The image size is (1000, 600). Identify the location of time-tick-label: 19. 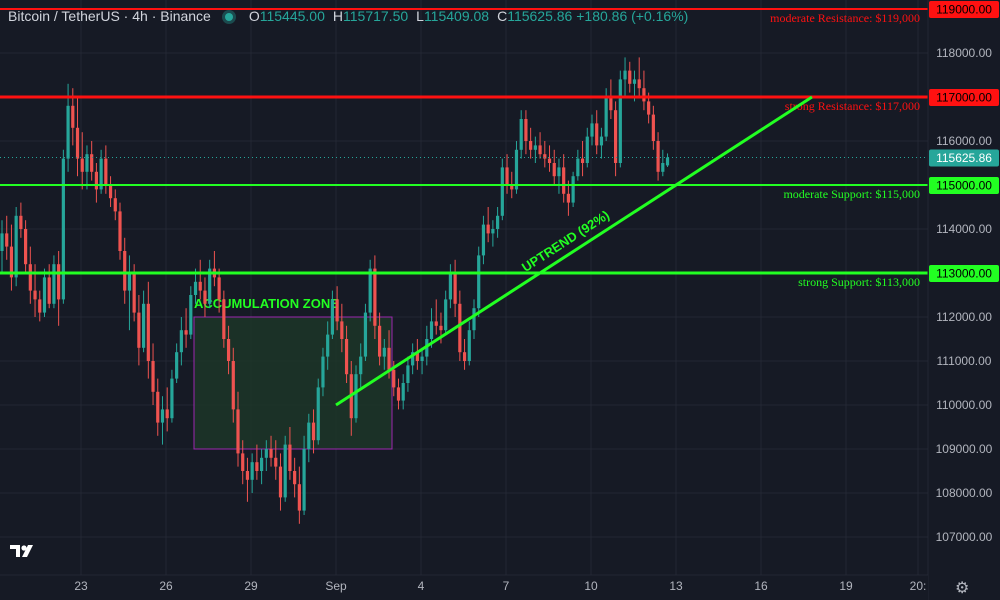
(846, 586).